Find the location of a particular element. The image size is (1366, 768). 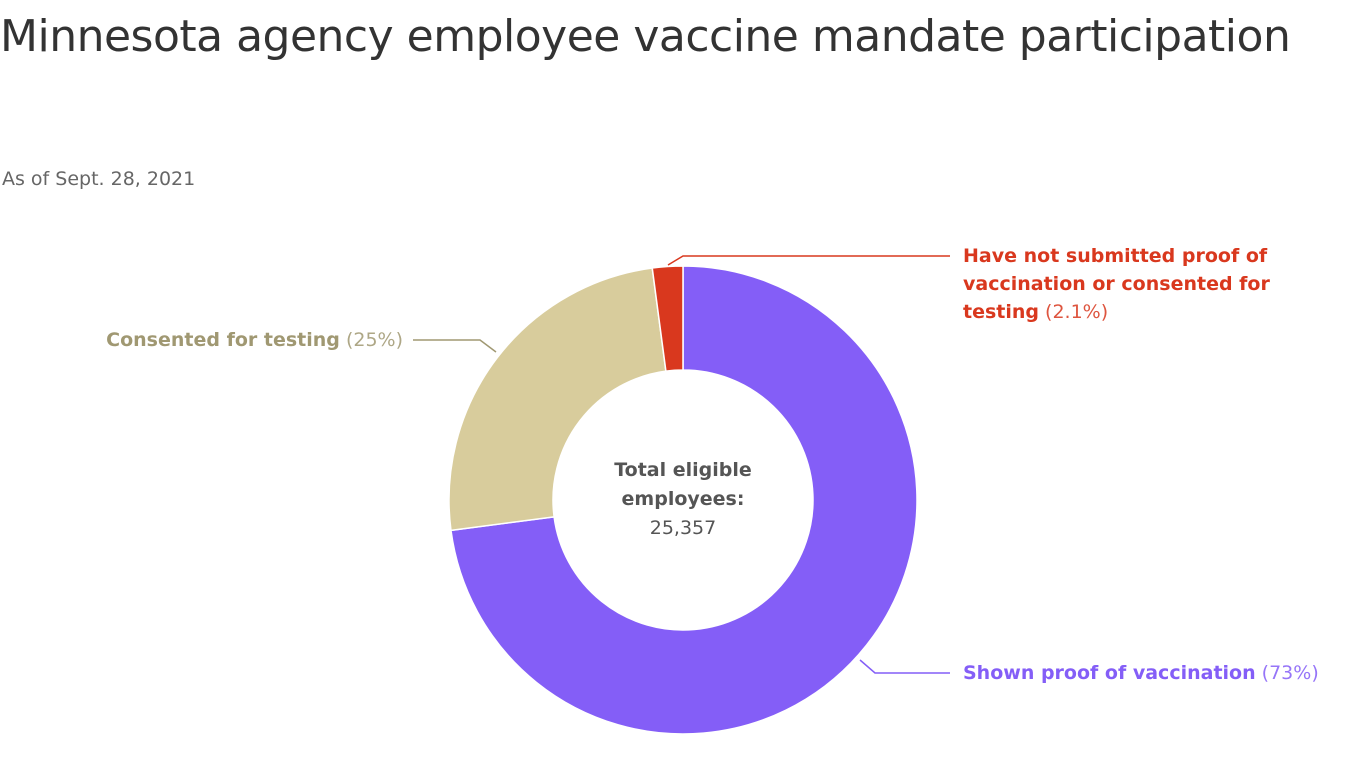

center-value: 25,357 is located at coordinates (683, 528).